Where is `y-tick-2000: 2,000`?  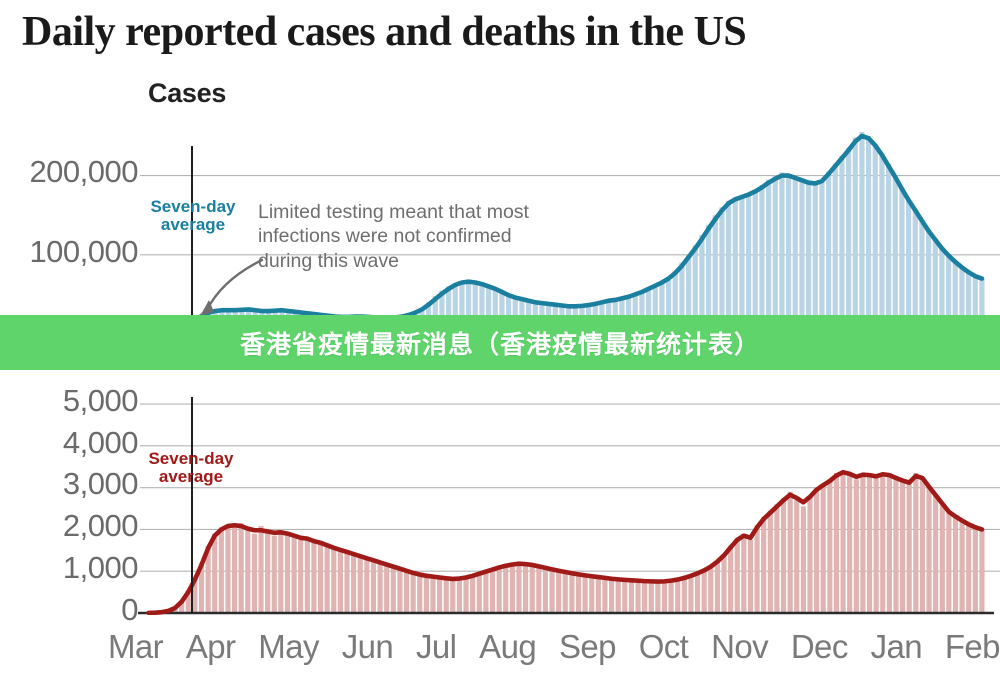
y-tick-2000: 2,000 is located at coordinates (100, 526).